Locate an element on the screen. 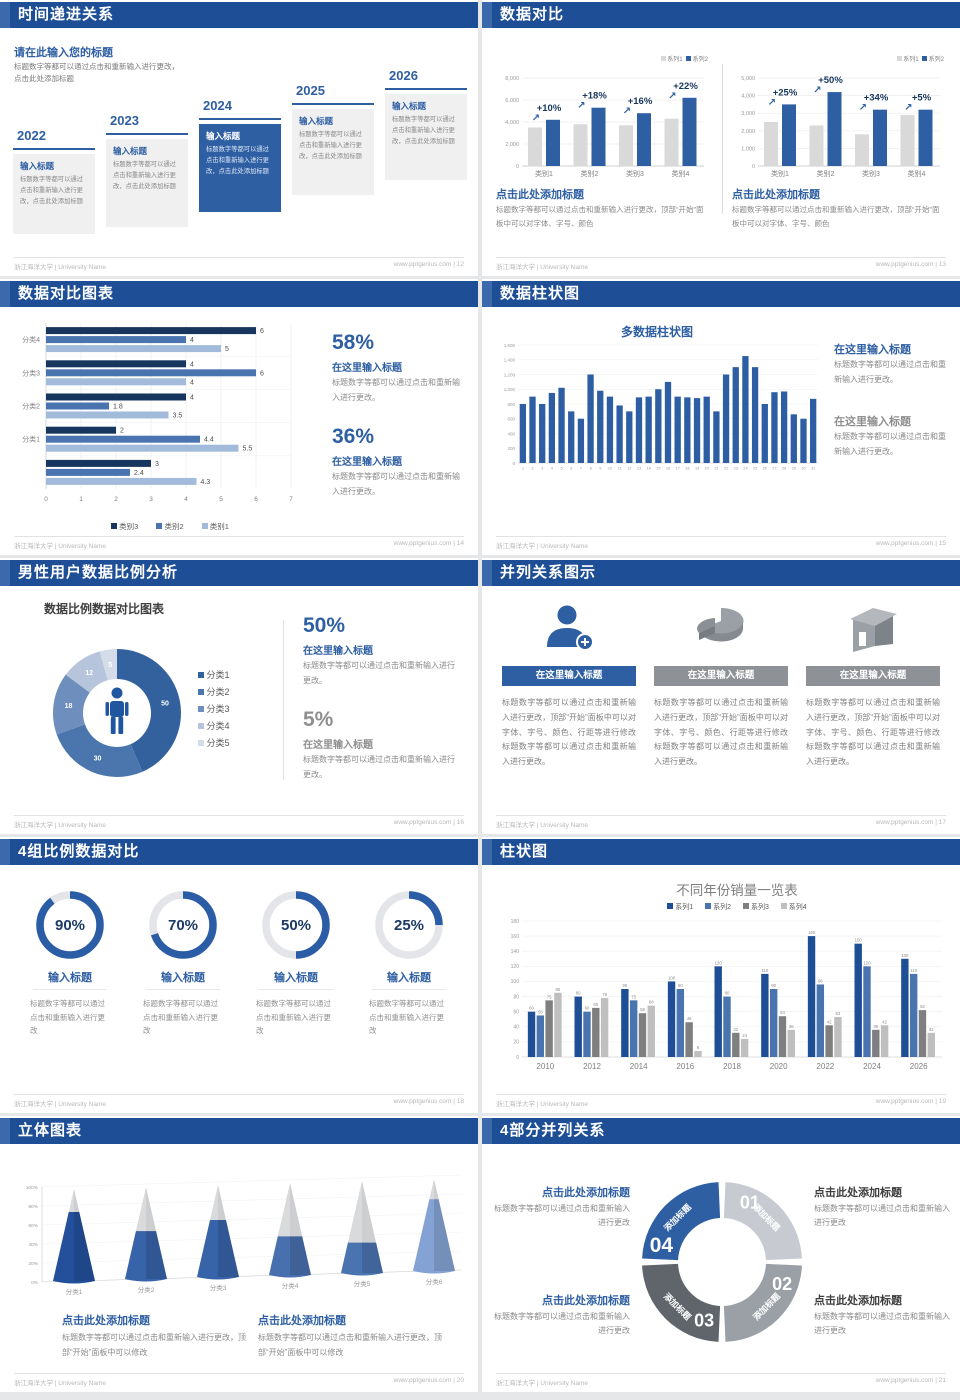  svg-text: 96 is located at coordinates (820, 980).